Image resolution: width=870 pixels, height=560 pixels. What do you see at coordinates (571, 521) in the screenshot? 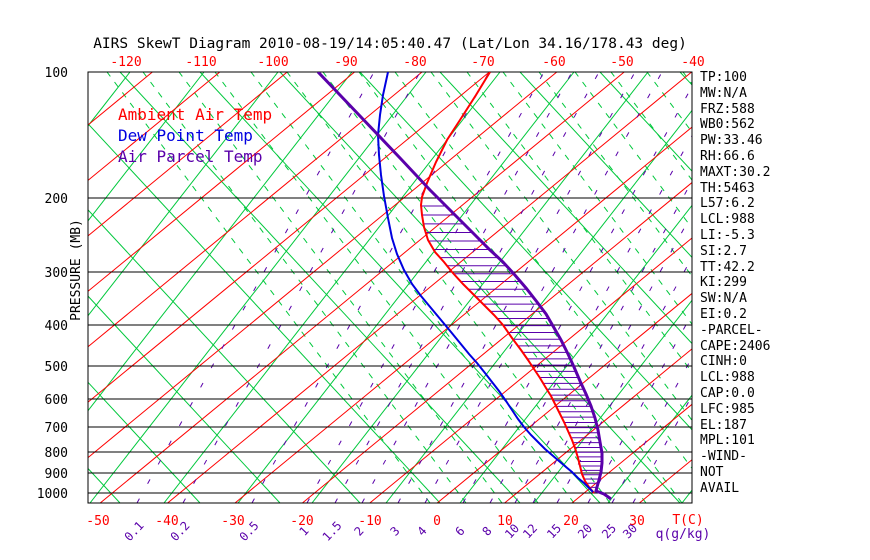
I see `bottom-temp-label: 20` at bounding box center [571, 521].